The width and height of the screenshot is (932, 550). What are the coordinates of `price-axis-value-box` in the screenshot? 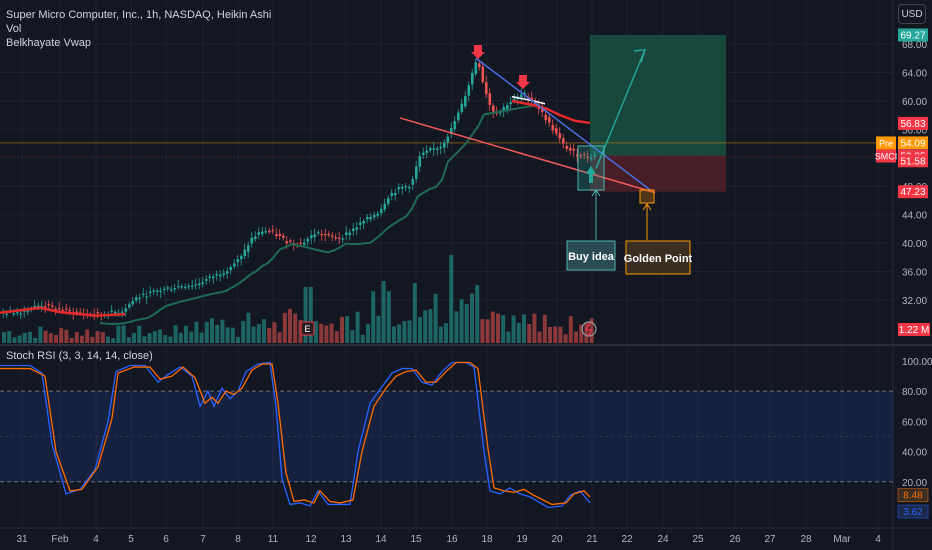 It's located at (913, 35).